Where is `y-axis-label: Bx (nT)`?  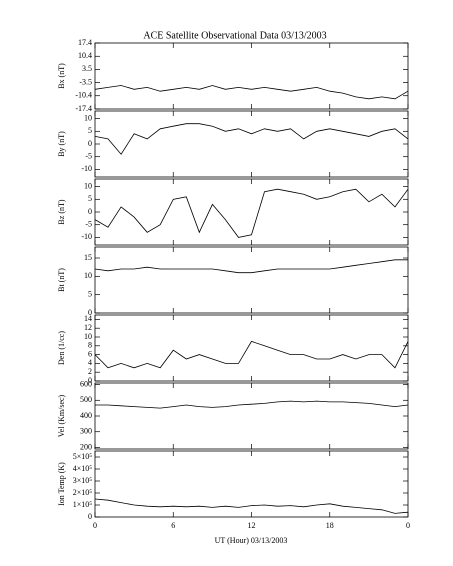
y-axis-label: Bx (nT) is located at coordinates (61, 76).